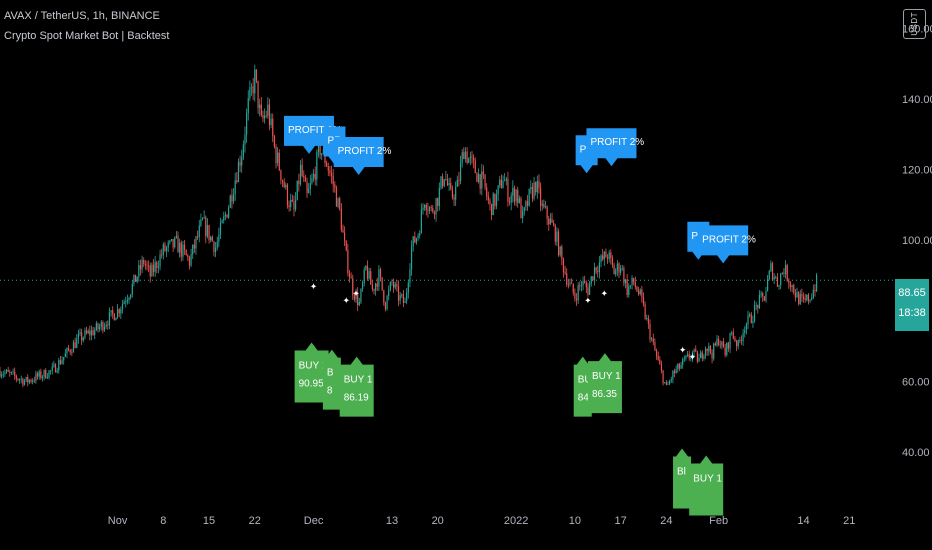 This screenshot has height=550, width=932. I want to click on price-tick-label: 60.00, so click(916, 382).